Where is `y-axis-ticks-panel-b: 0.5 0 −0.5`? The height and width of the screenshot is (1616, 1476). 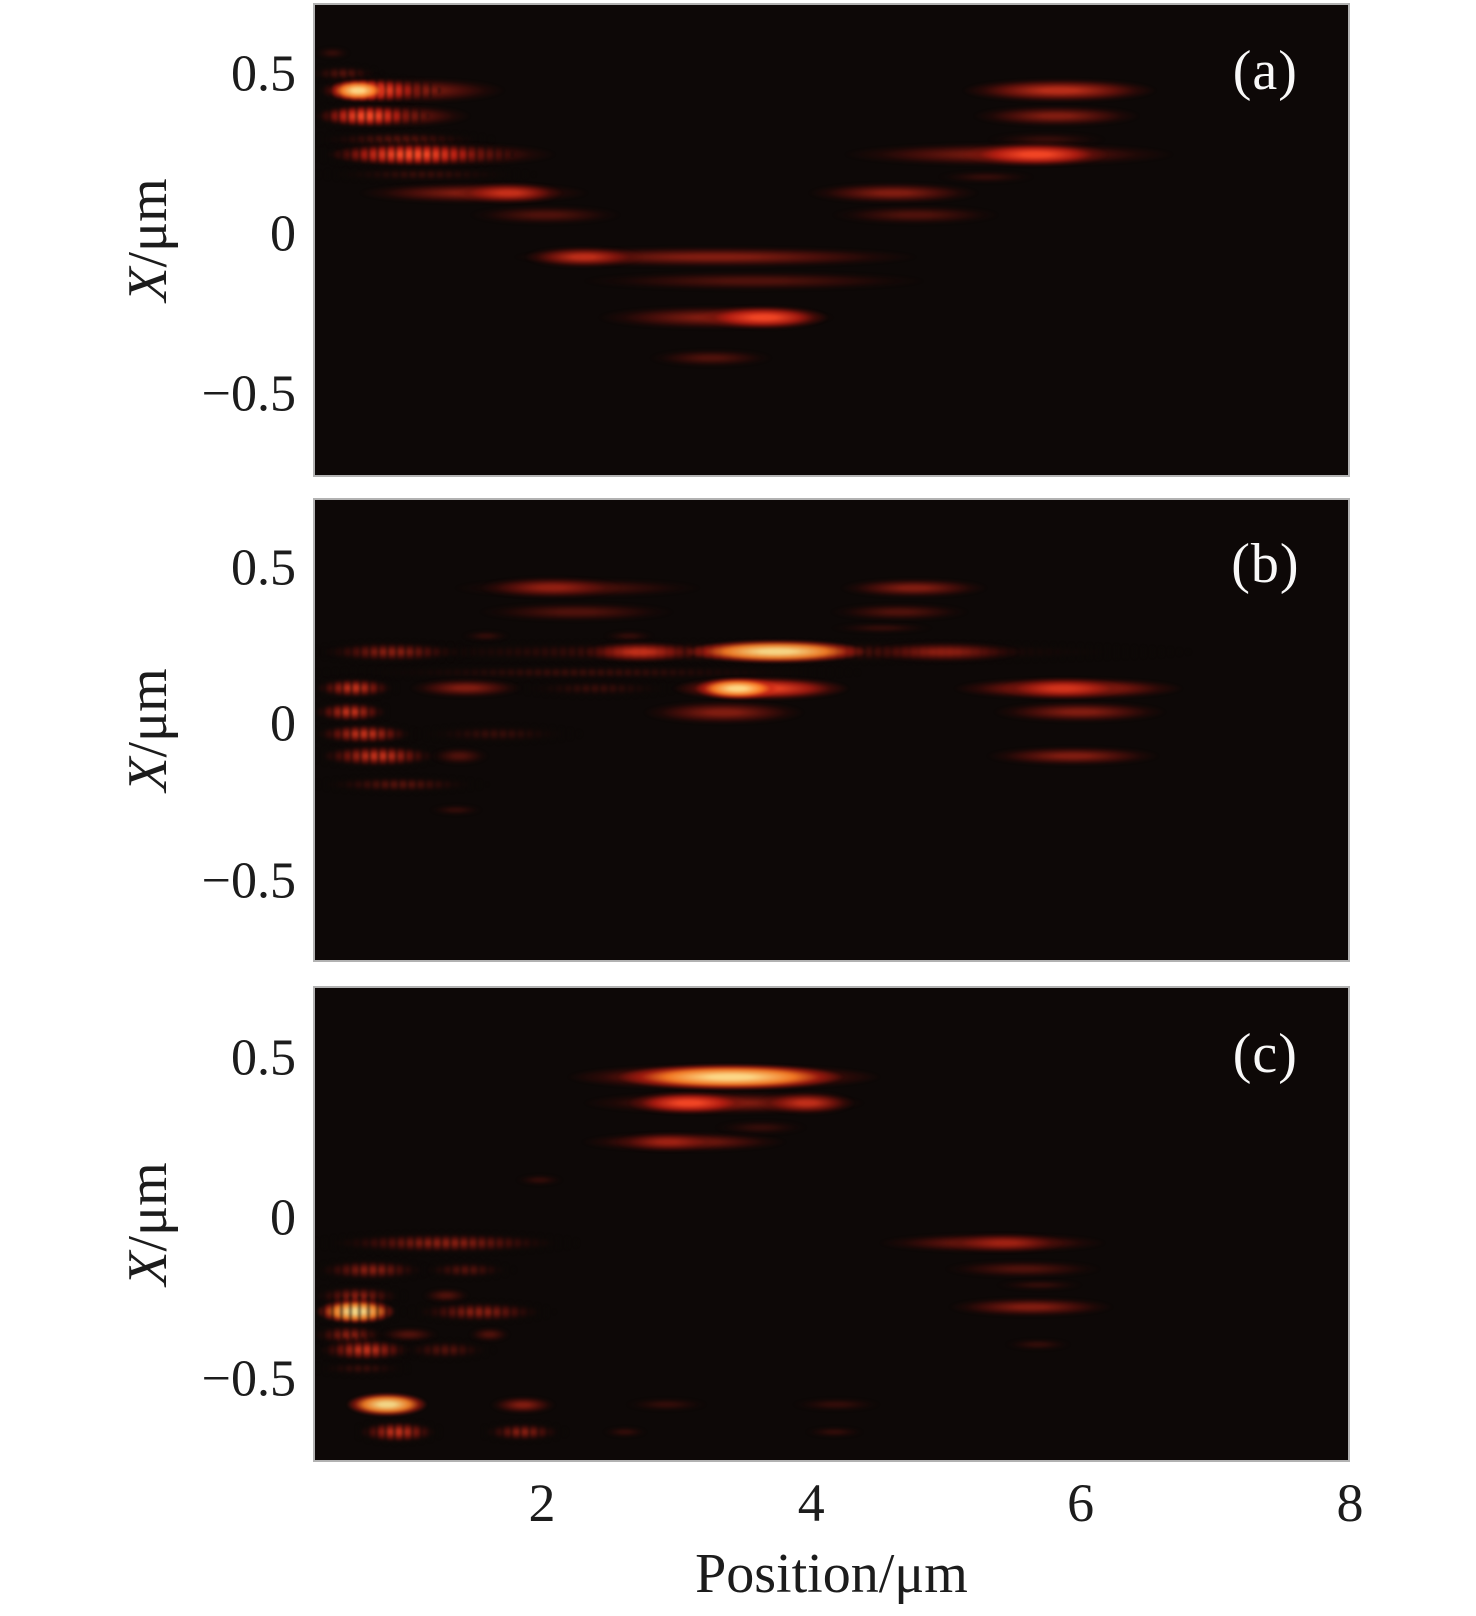
y-axis-ticks-panel-b: 0.5 0 −0.5 is located at coordinates (148, 730).